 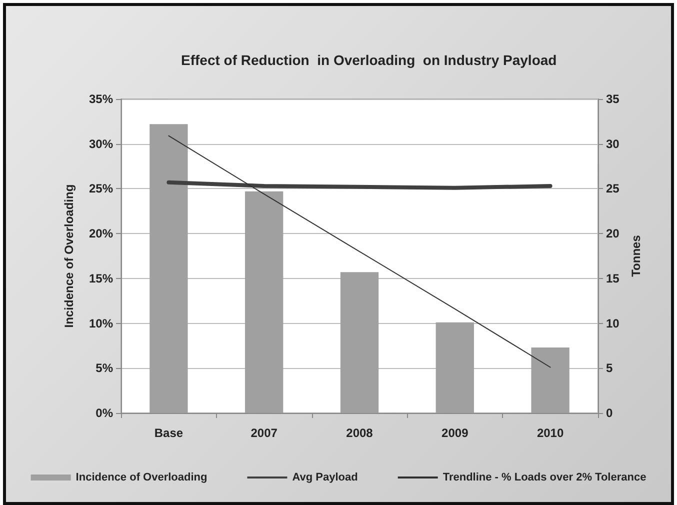 What do you see at coordinates (101, 189) in the screenshot?
I see `y-tick-label: 25%` at bounding box center [101, 189].